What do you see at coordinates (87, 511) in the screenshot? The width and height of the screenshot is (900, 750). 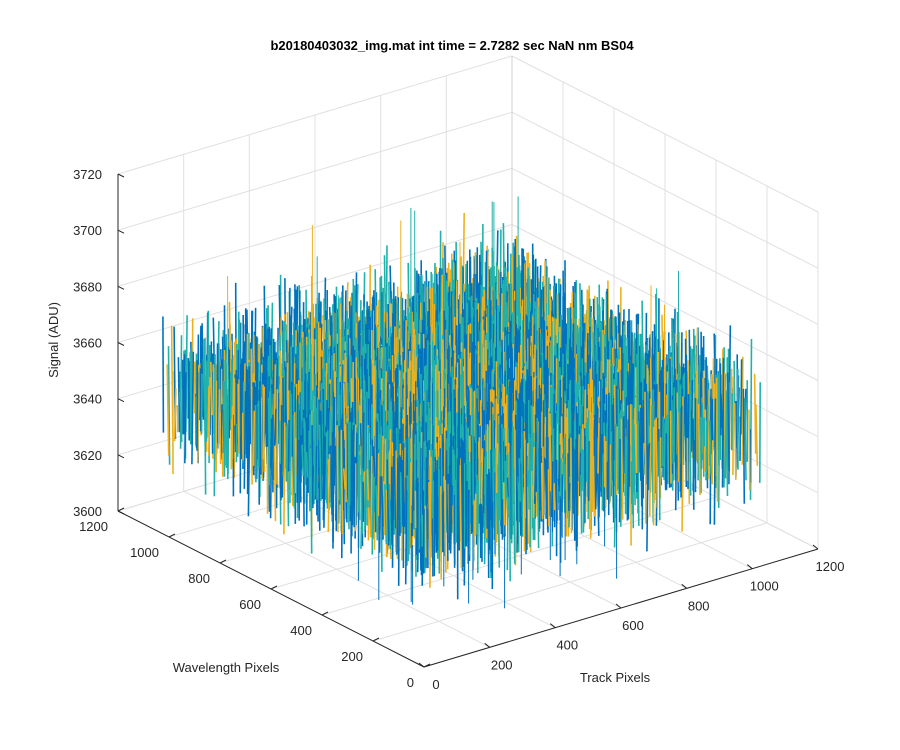 I see `z-tick-label: 3600` at bounding box center [87, 511].